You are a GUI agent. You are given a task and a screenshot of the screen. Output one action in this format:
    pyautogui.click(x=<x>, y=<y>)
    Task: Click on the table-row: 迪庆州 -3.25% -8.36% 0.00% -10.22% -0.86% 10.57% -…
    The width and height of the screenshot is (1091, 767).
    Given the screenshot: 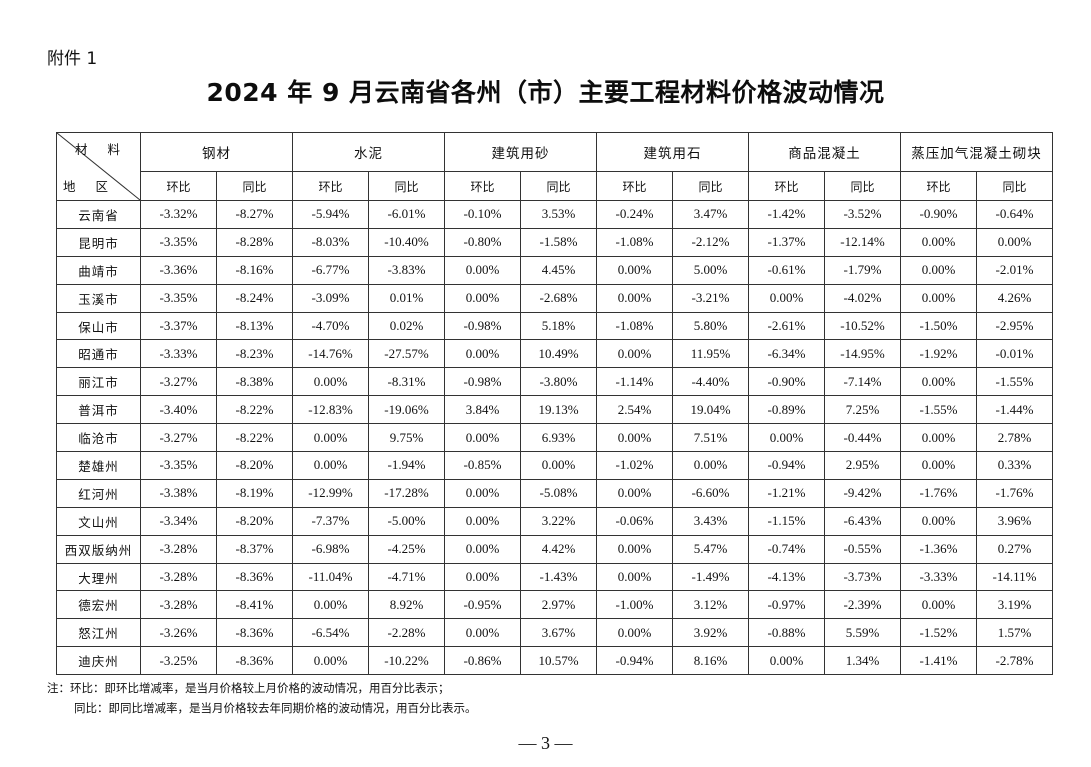 What is the action you would take?
    pyautogui.click(x=554, y=661)
    